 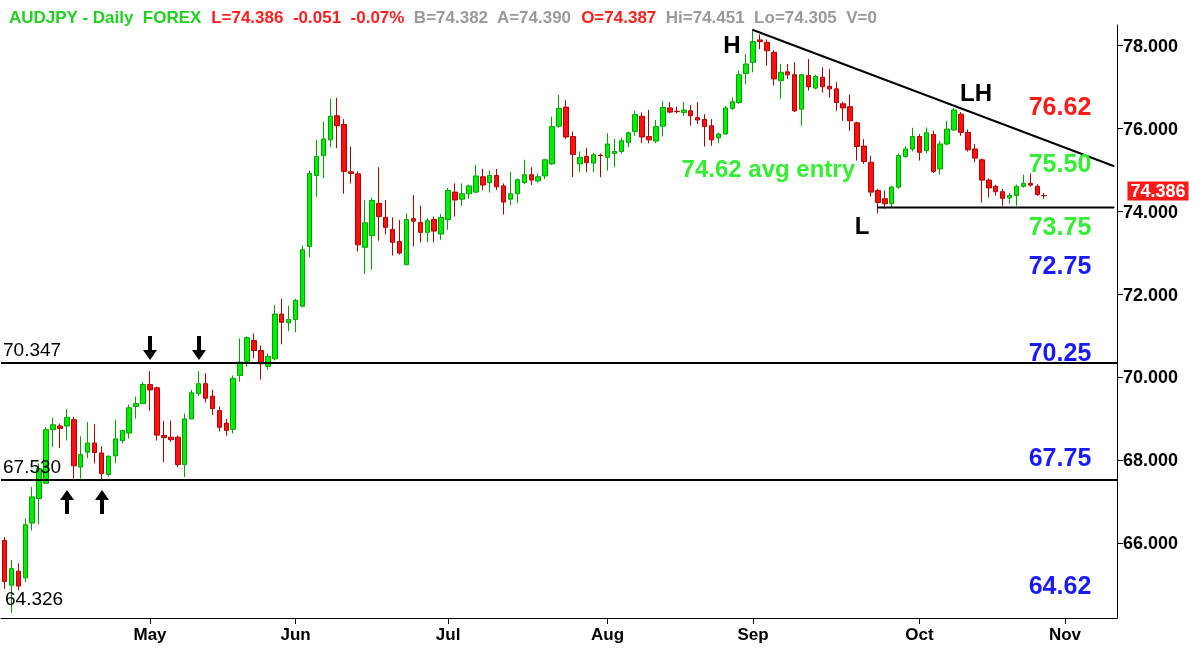 What do you see at coordinates (1060, 457) in the screenshot?
I see `annotation: 67.75` at bounding box center [1060, 457].